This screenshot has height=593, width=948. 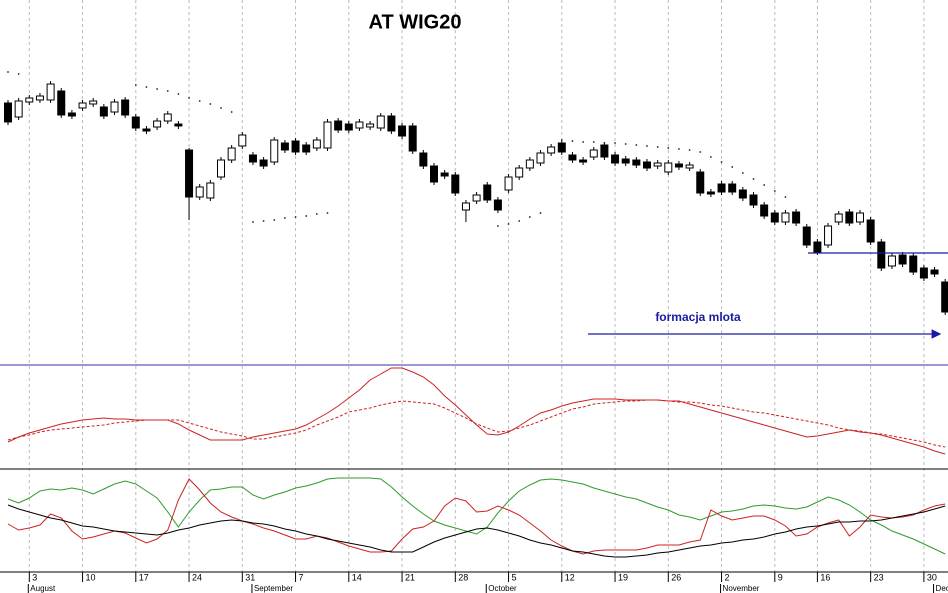 I want to click on x-tick-label: 10, so click(x=91, y=577).